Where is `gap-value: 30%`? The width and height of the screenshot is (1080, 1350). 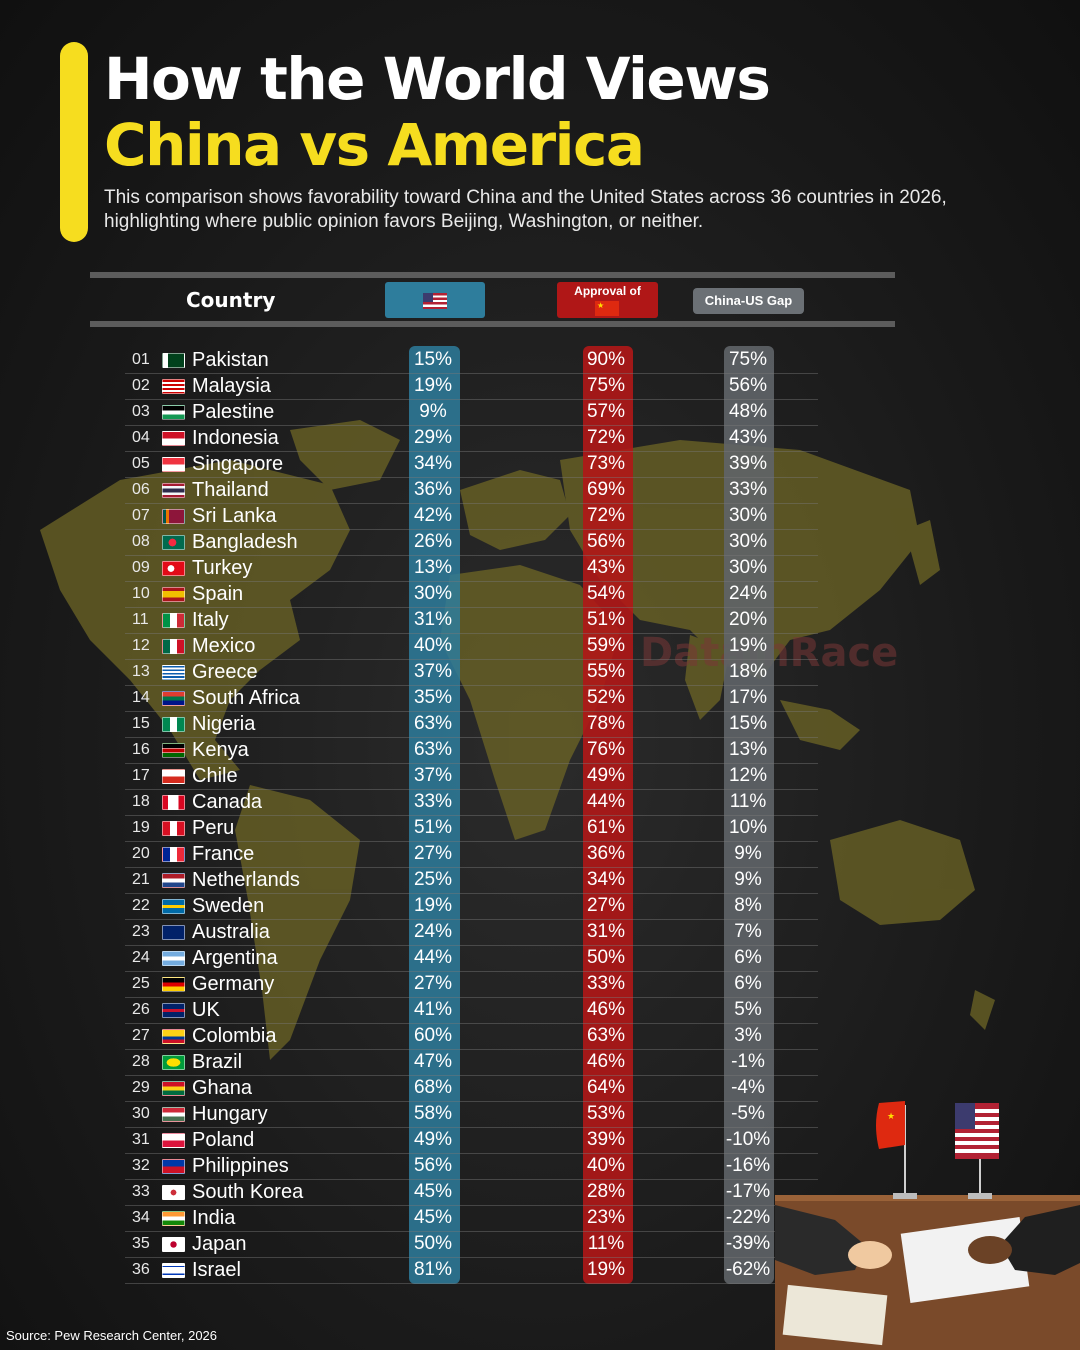
gap-value: 30% is located at coordinates (748, 515).